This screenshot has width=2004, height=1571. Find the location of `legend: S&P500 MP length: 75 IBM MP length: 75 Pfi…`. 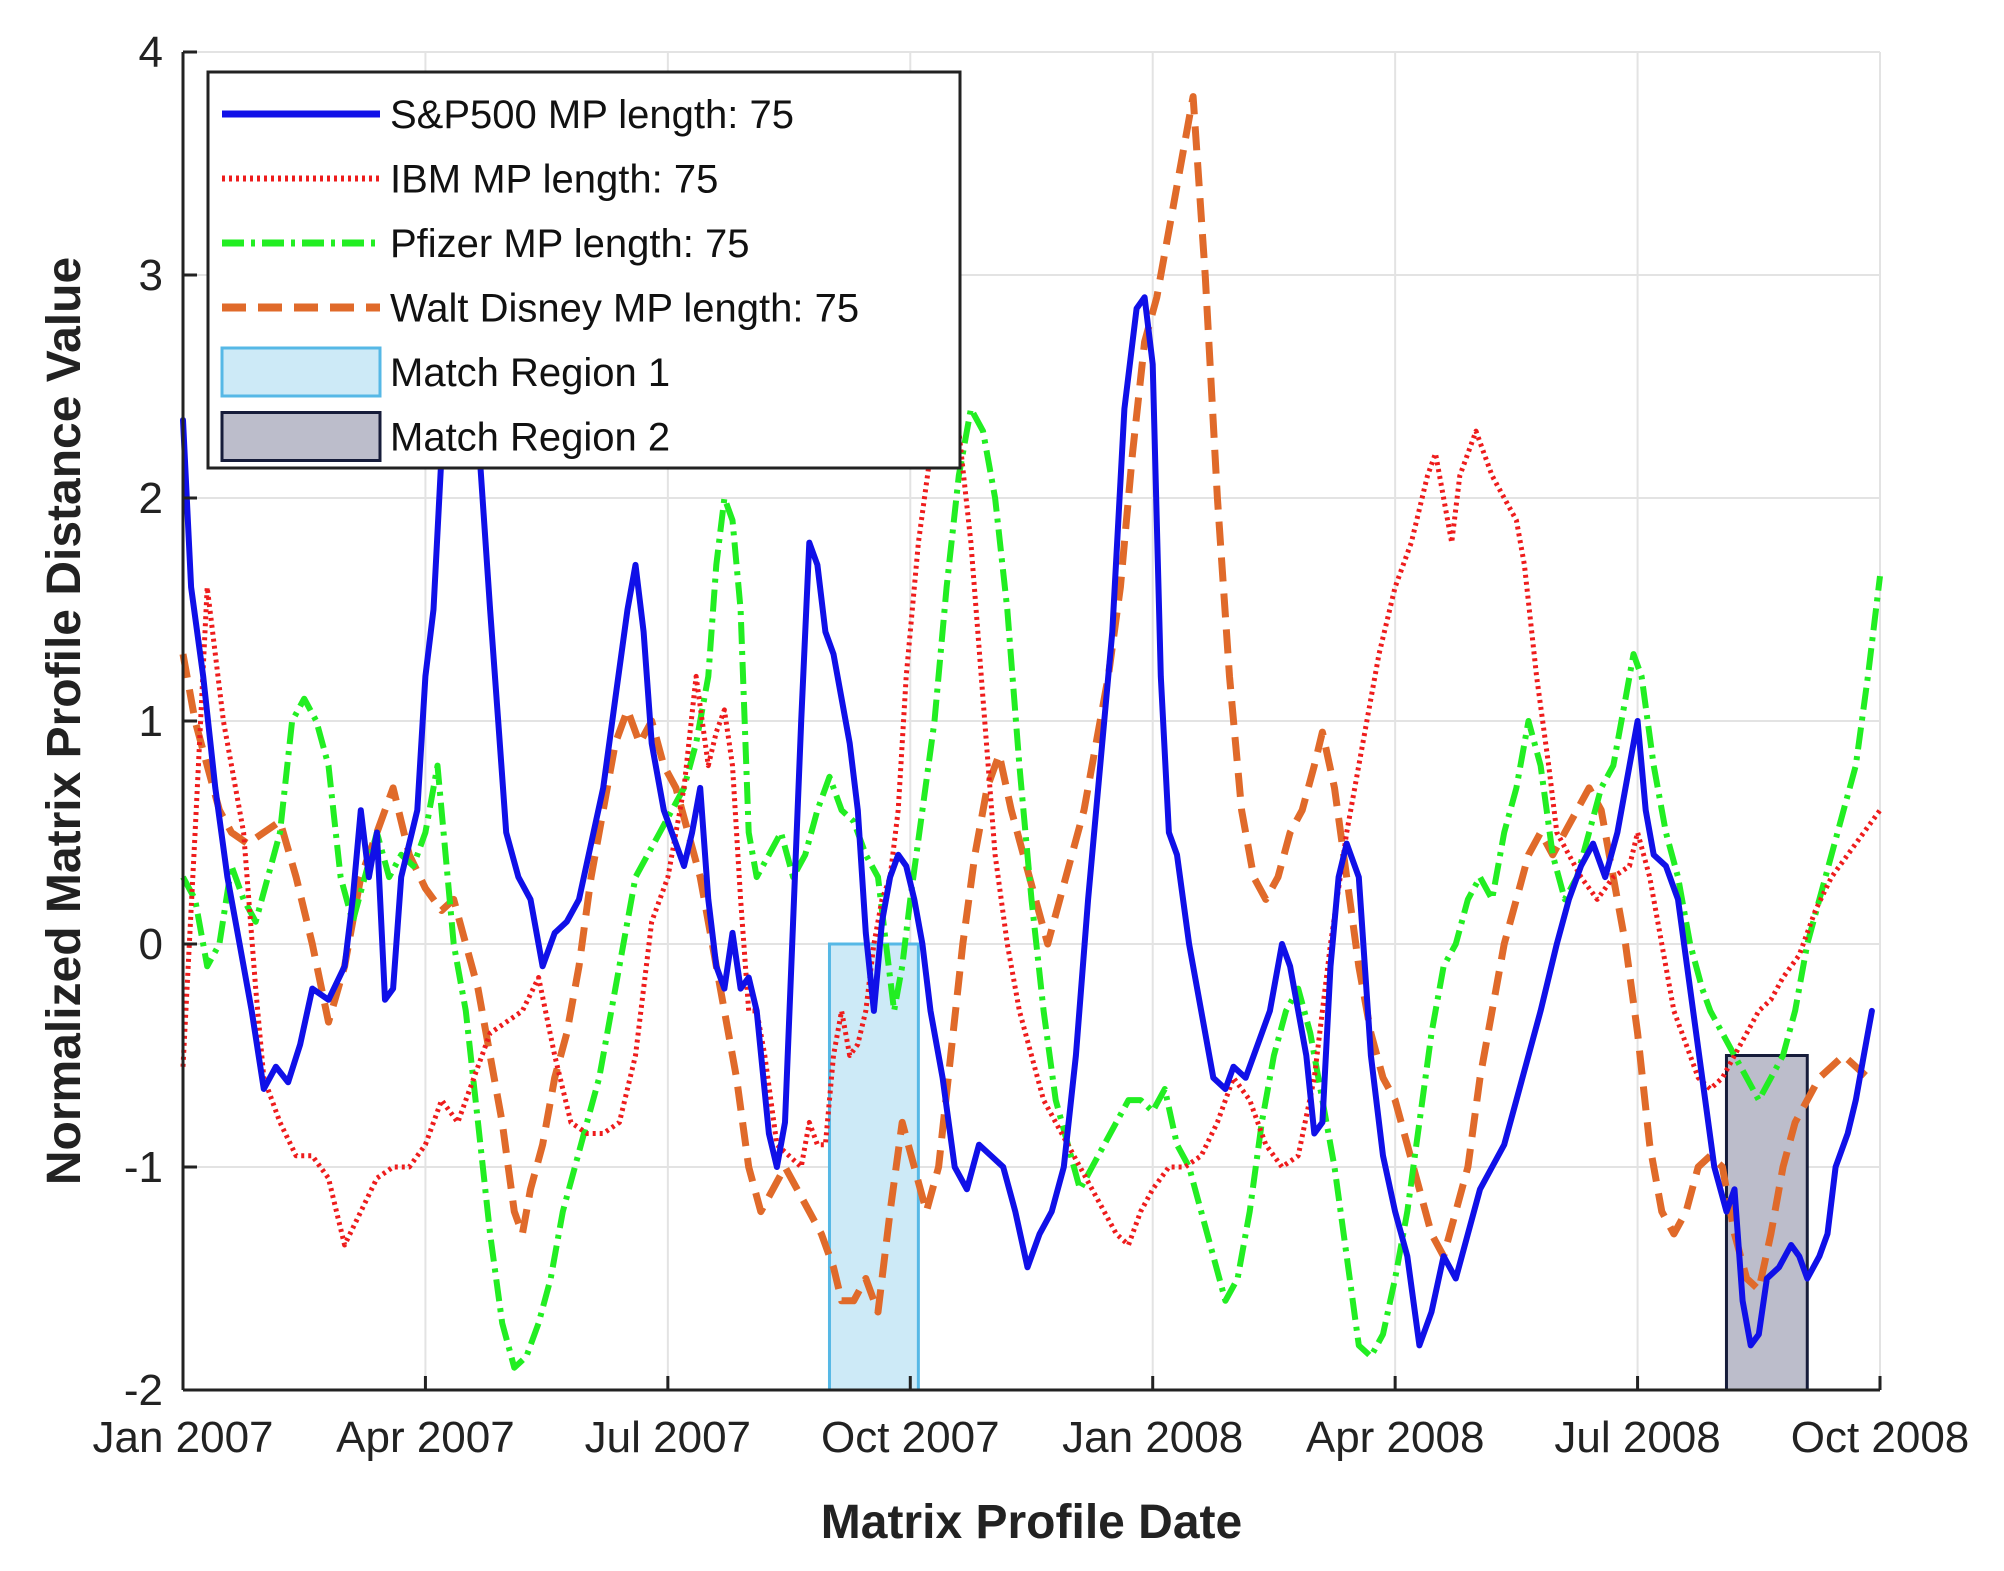

legend: S&P500 MP length: 75 IBM MP length: 75 Pfi… is located at coordinates (584, 270).